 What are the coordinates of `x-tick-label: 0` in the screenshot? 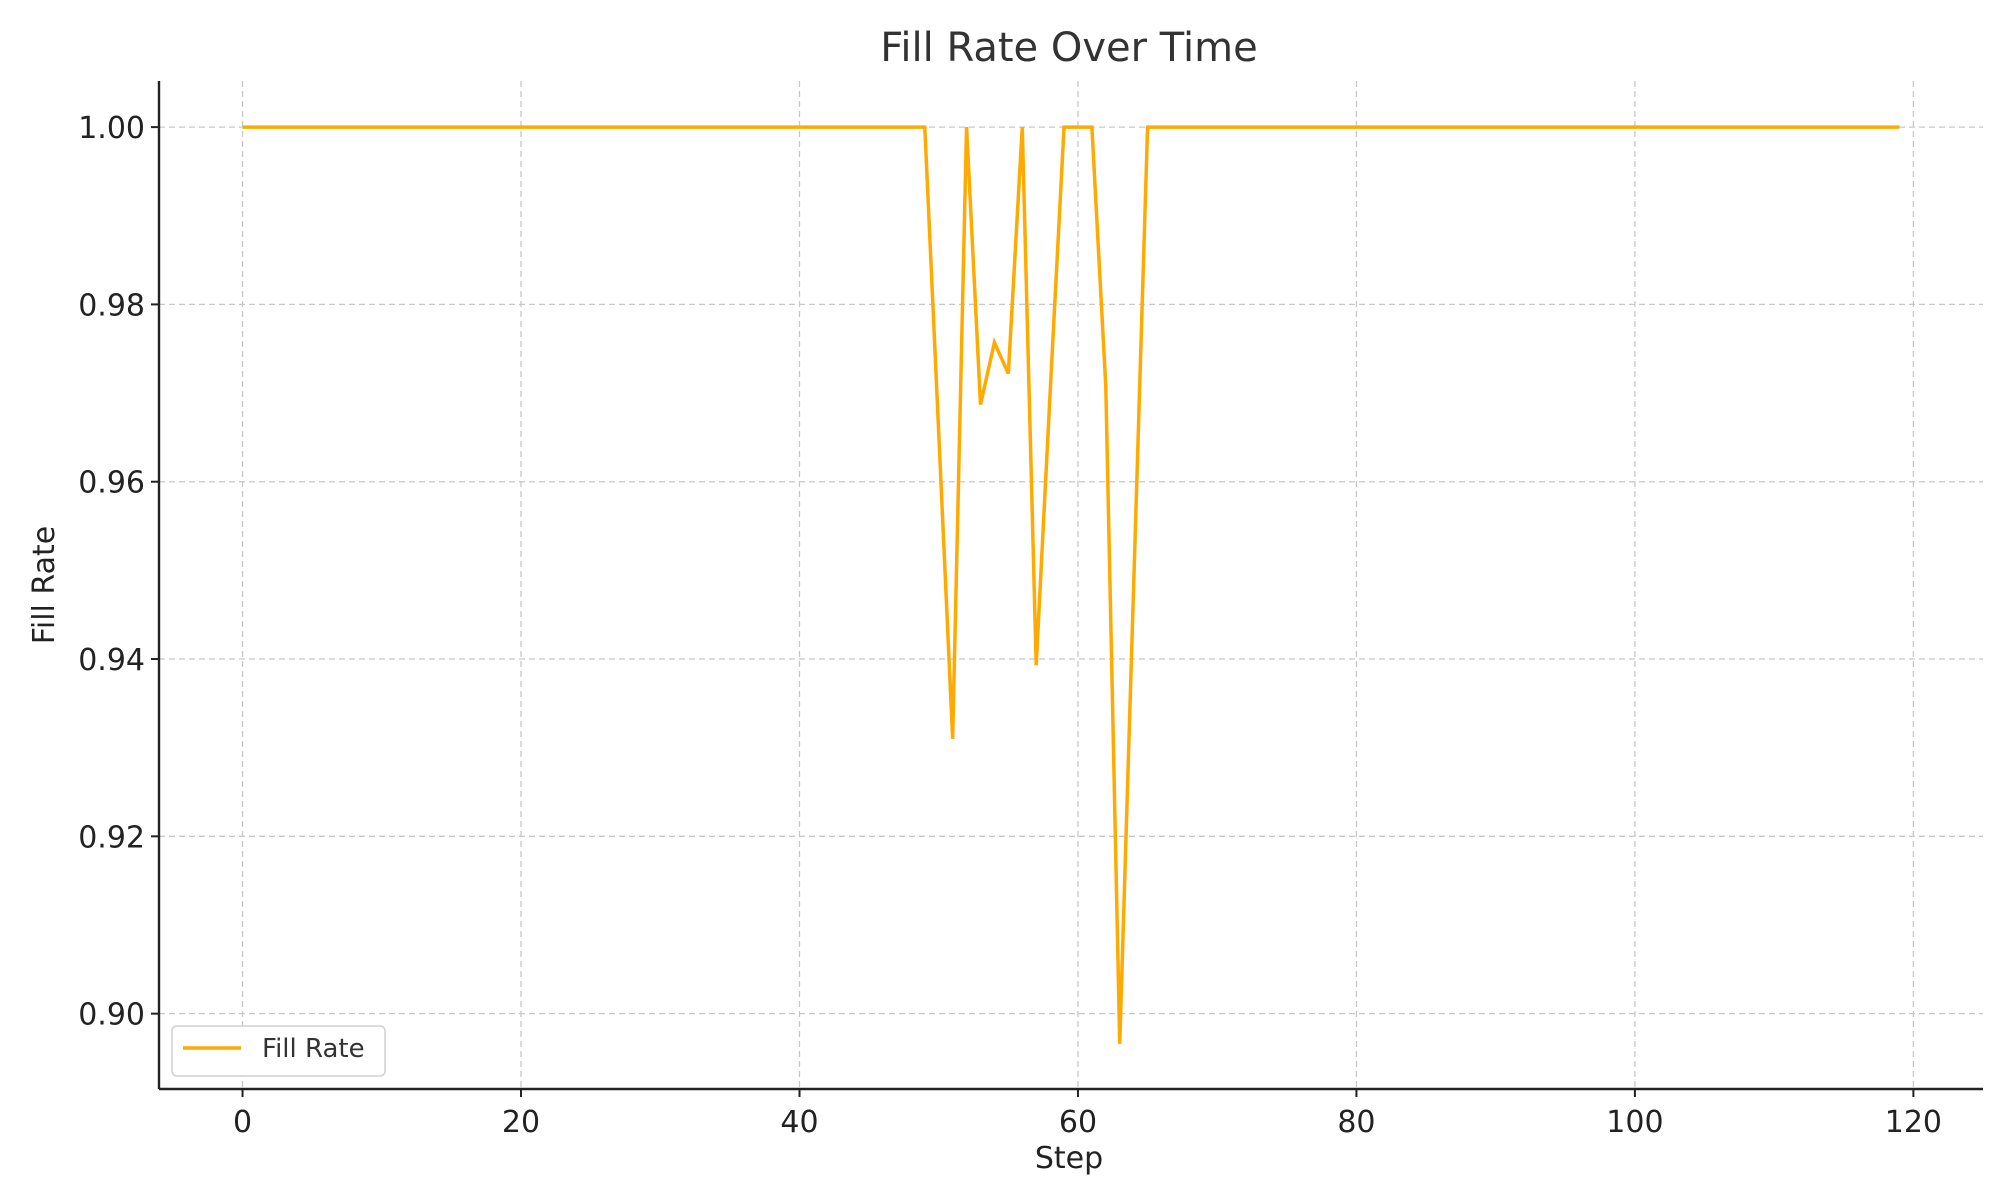 It's located at (242, 1122).